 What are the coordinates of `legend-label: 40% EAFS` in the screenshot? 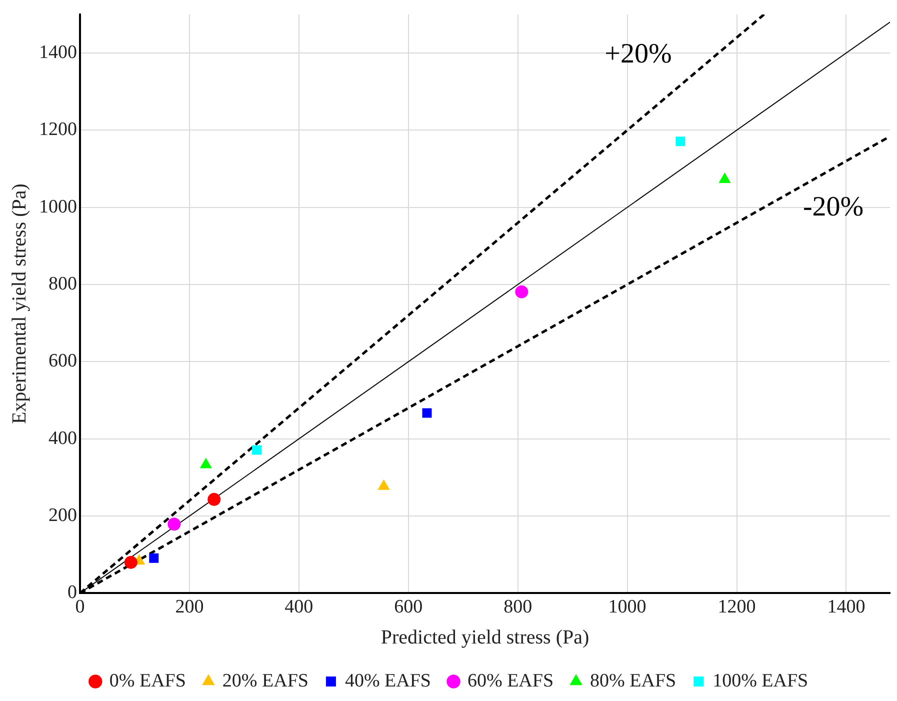 It's located at (388, 681).